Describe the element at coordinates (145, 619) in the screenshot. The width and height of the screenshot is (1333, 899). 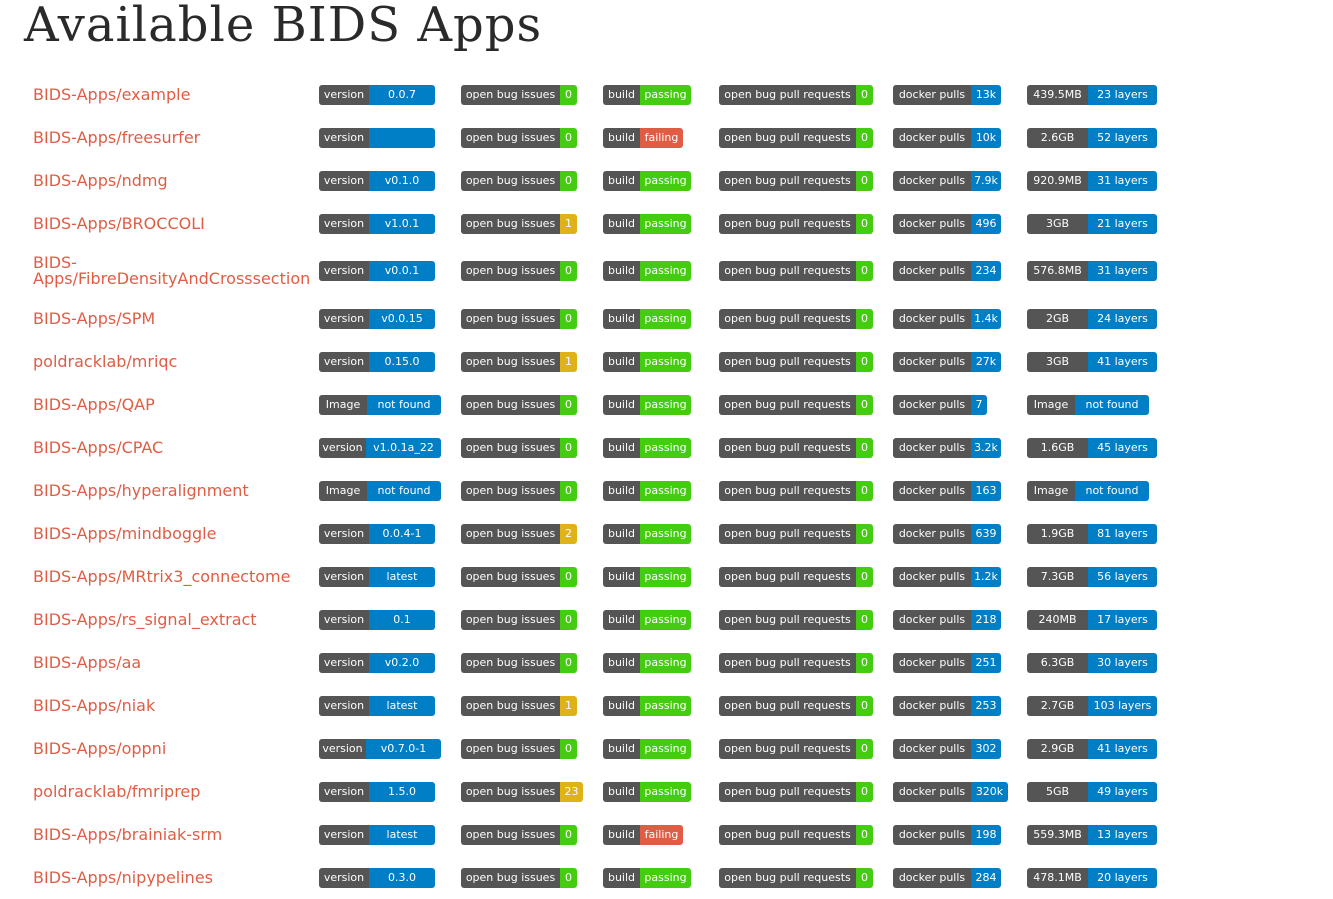
I see `app-repo-link: BIDS-Apps/rs_signal_extract` at that location.